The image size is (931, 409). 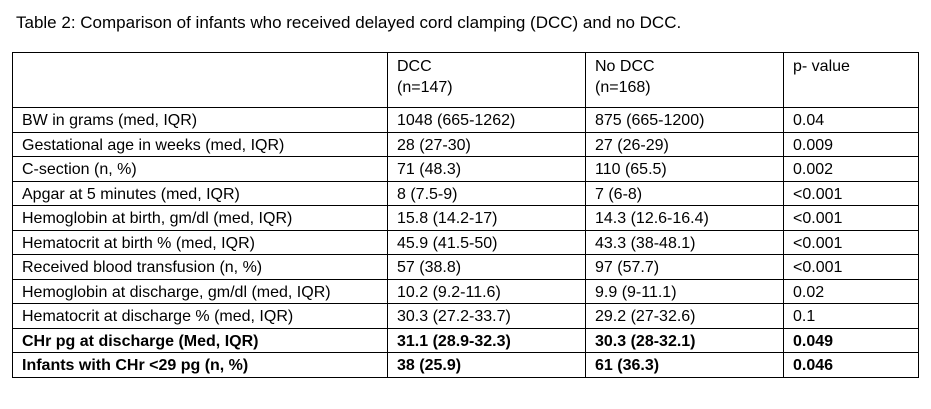 What do you see at coordinates (486, 365) in the screenshot?
I see `dcc-value: 38 (25.9)` at bounding box center [486, 365].